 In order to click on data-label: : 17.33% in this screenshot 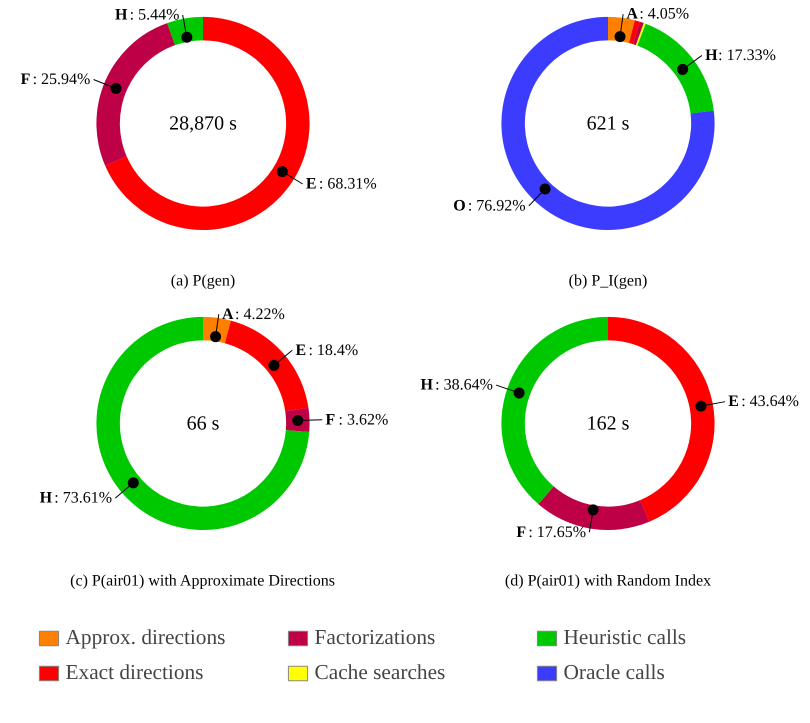, I will do `click(747, 55)`.